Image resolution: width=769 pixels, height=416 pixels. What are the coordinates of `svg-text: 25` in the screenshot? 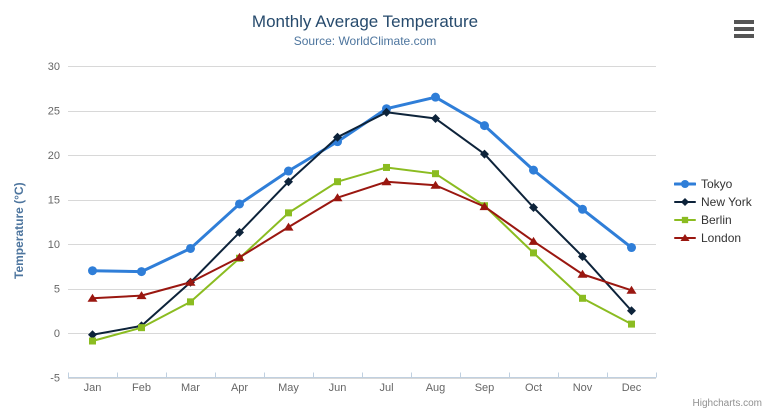 It's located at (54, 112).